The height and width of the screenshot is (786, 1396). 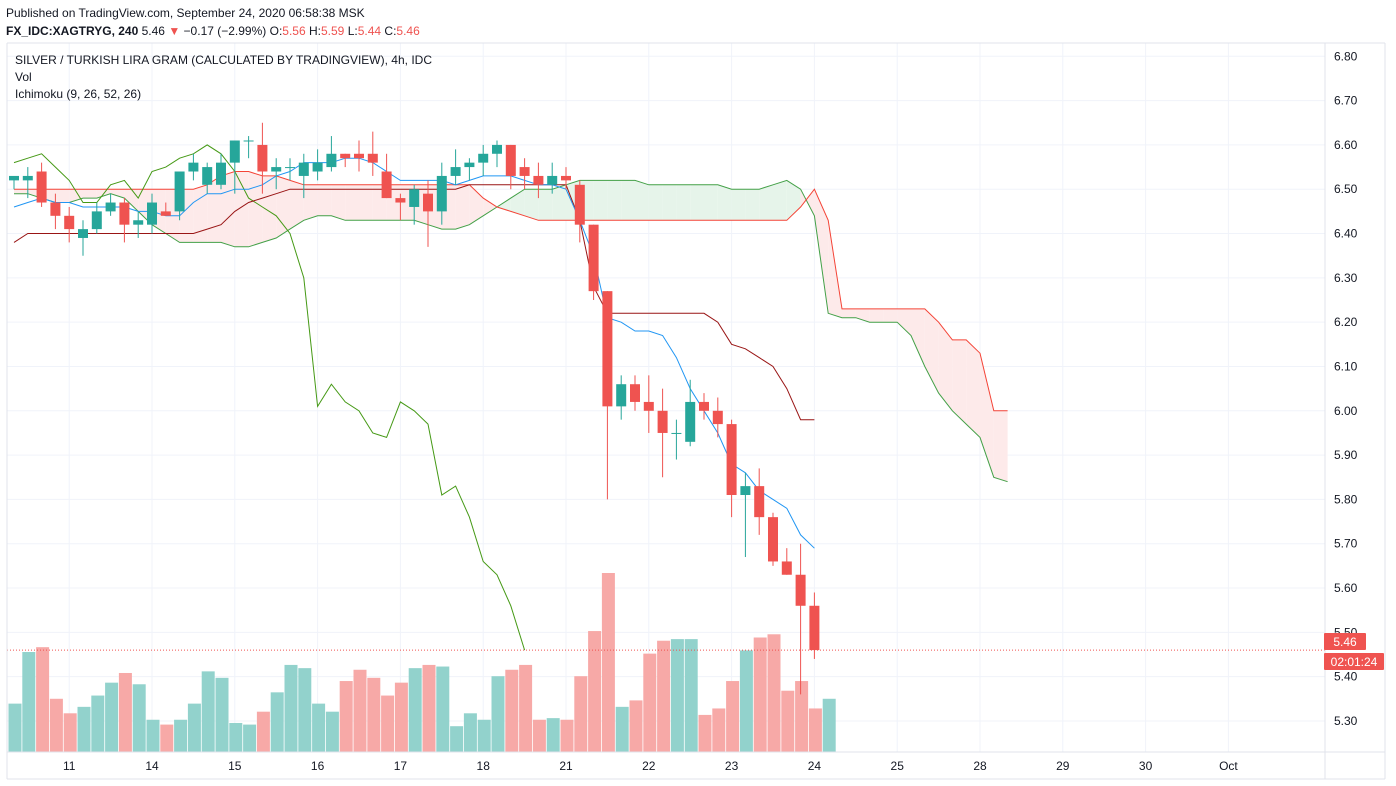 I want to click on y-tick-label: 5.70, so click(x=1346, y=544).